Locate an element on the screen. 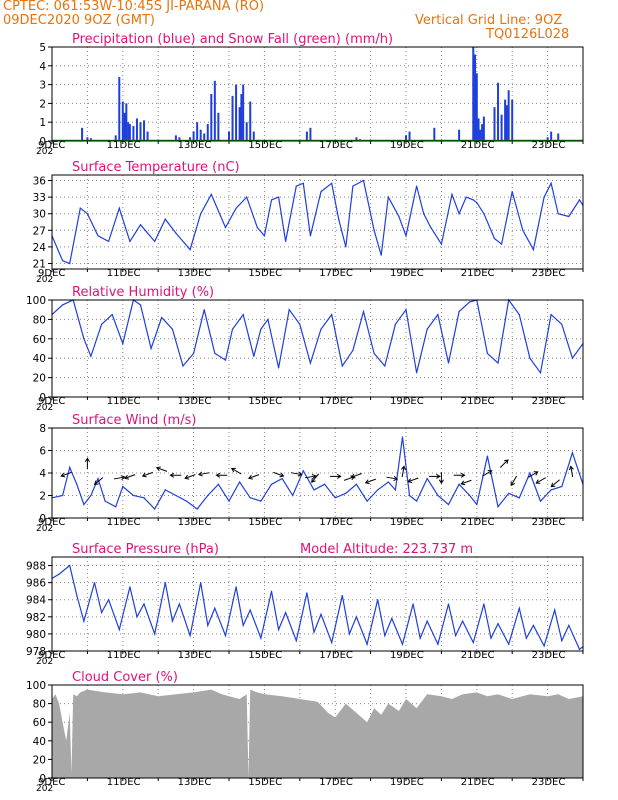 Image resolution: width=618 pixels, height=800 pixels. x-tick-label: 19DEC is located at coordinates (407, 401).